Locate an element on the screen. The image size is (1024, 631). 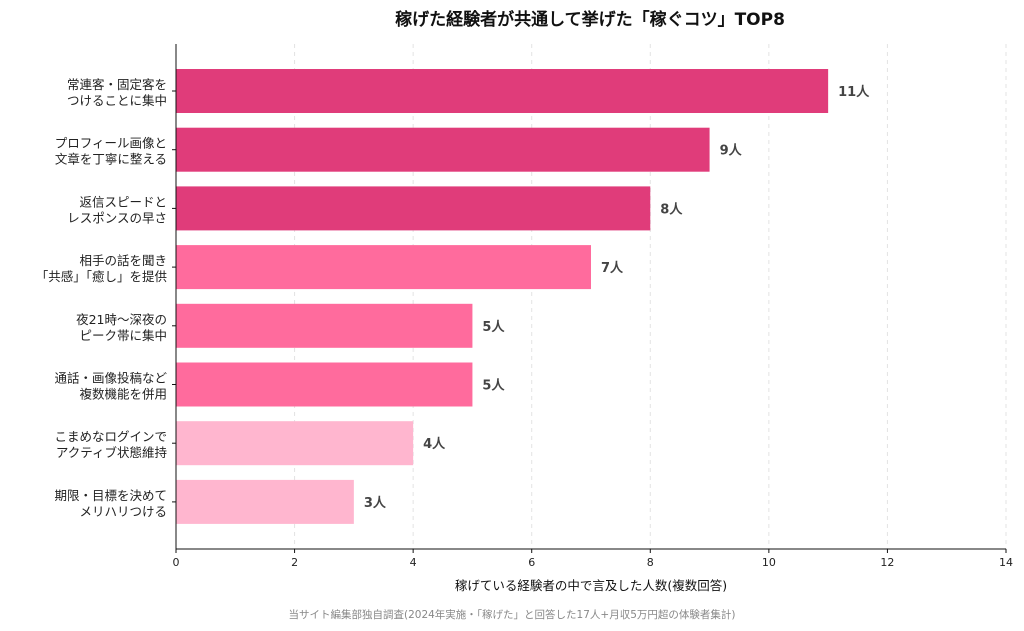
category-label-line: メリハリつける is located at coordinates (123, 511).